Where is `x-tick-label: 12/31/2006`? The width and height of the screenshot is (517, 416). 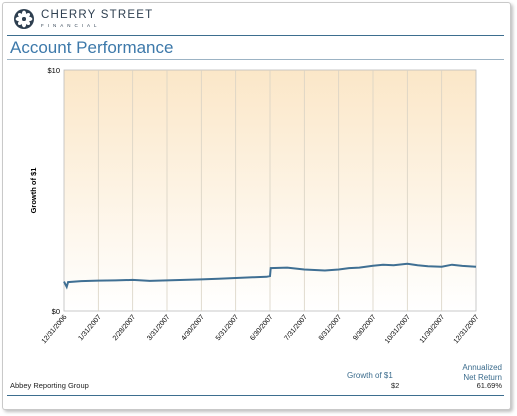
x-tick-label: 12/31/2006 is located at coordinates (55, 329).